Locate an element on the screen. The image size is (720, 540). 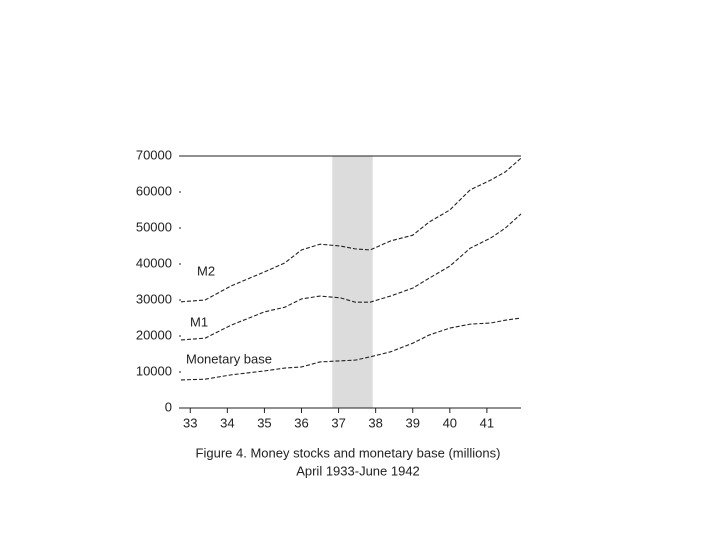
x-tick-label: 36 is located at coordinates (301, 422).